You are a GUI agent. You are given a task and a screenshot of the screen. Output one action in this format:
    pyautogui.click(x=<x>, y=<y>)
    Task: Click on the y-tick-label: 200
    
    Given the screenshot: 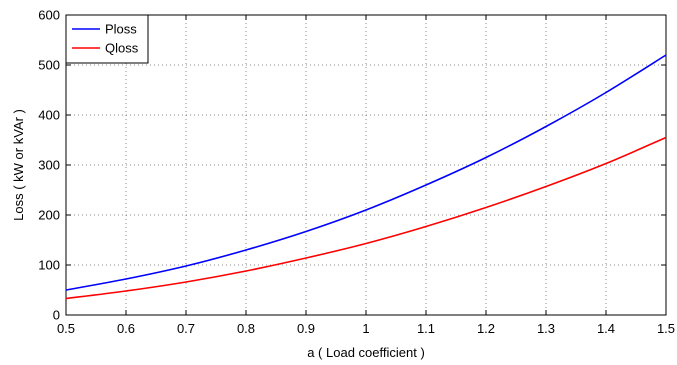 What is the action you would take?
    pyautogui.click(x=49, y=215)
    